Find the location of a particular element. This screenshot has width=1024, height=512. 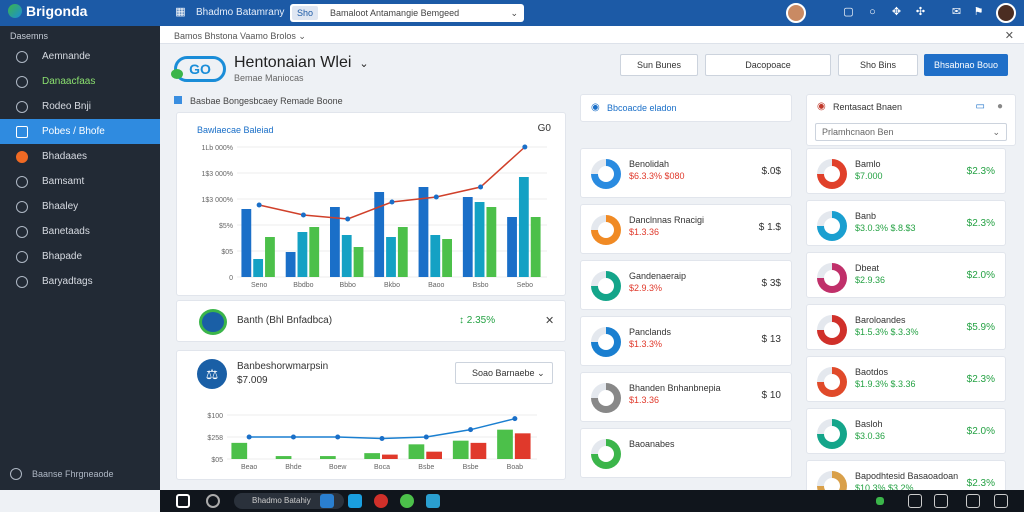

stat-card: Bamlo $7.000 $2.3% is located at coordinates (906, 171).